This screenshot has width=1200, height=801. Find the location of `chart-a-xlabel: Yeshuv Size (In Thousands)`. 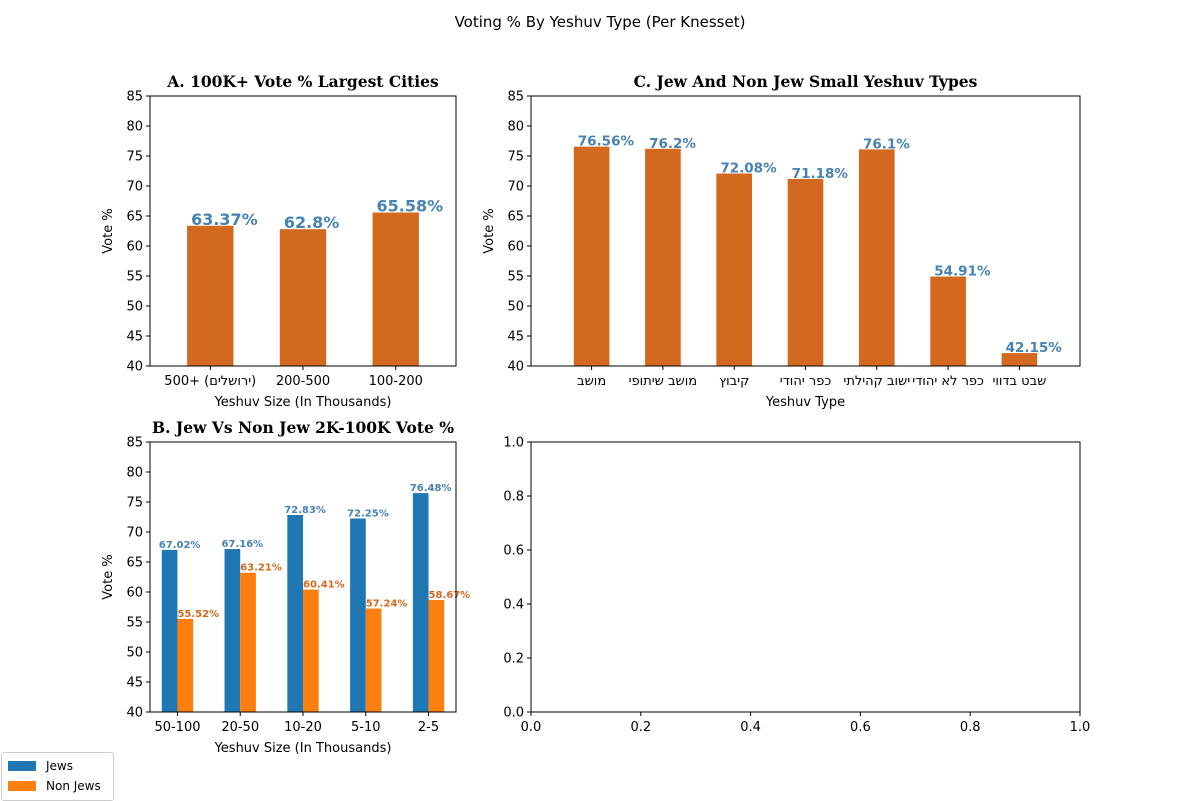

chart-a-xlabel: Yeshuv Size (In Thousands) is located at coordinates (303, 402).